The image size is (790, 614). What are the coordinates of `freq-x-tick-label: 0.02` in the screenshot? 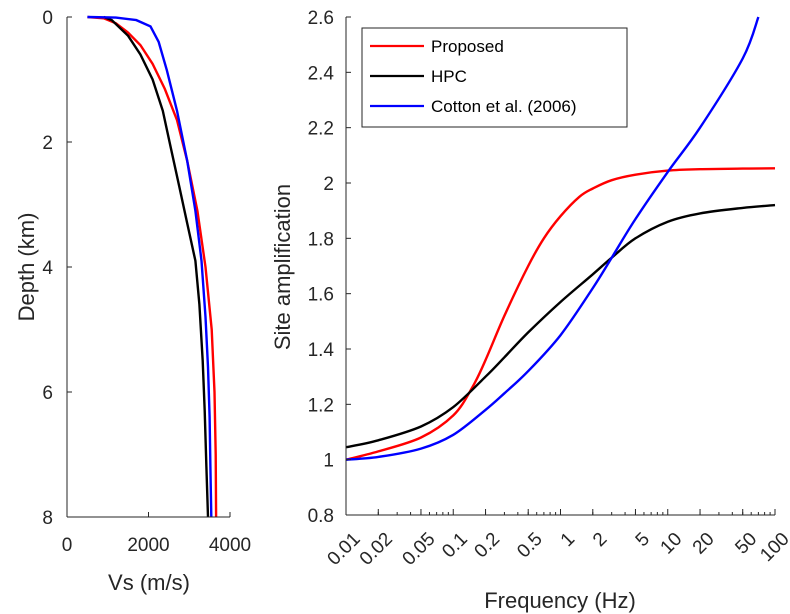 It's located at (376, 549).